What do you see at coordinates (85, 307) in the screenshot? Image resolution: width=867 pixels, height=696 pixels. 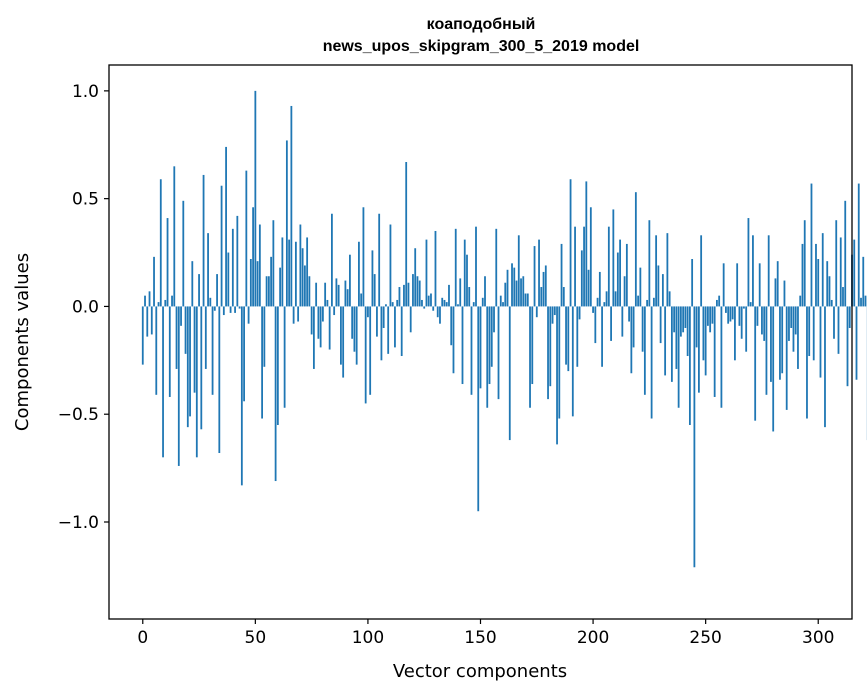 I see `y-tick-label: 0.0` at bounding box center [85, 307].